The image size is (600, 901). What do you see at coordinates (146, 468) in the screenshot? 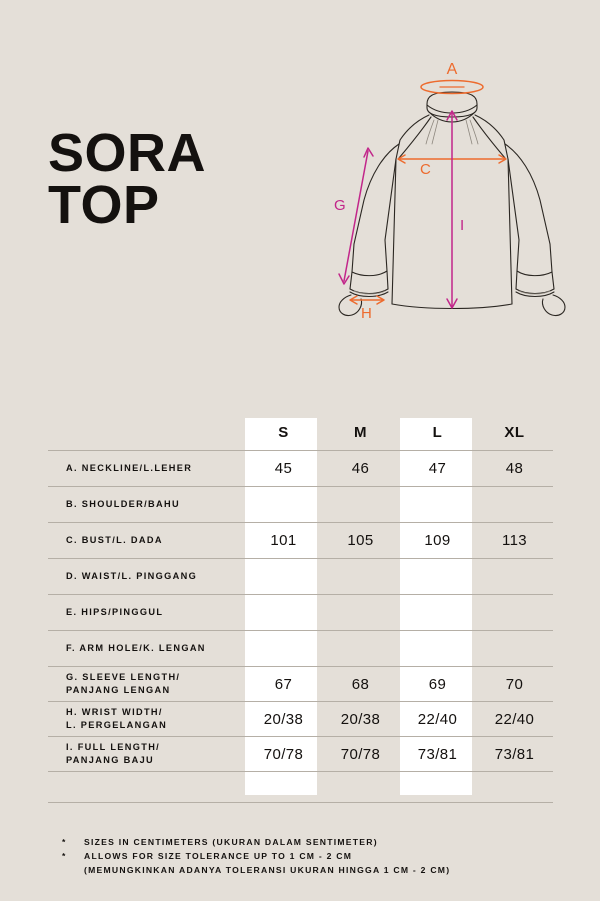
I see `row-label-neckline: A. NECKLINE/L.LEHER` at bounding box center [146, 468].